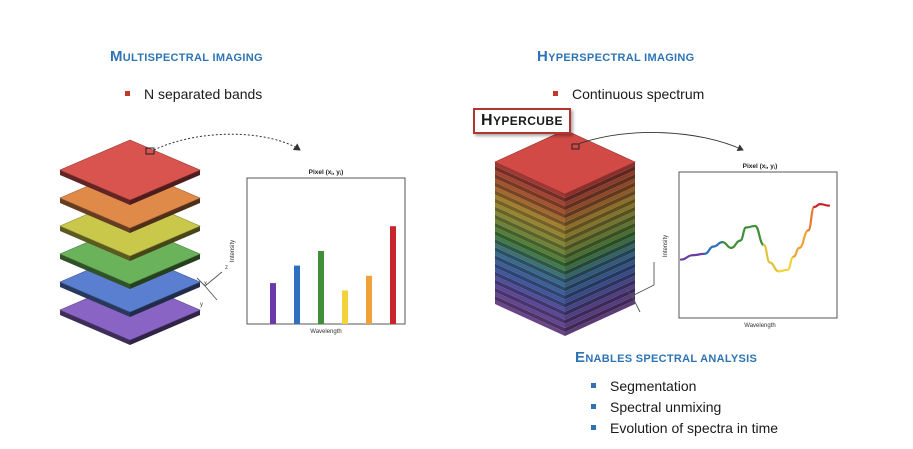  Describe the element at coordinates (227, 142) in the screenshot. I see `pixel-arrow` at that location.